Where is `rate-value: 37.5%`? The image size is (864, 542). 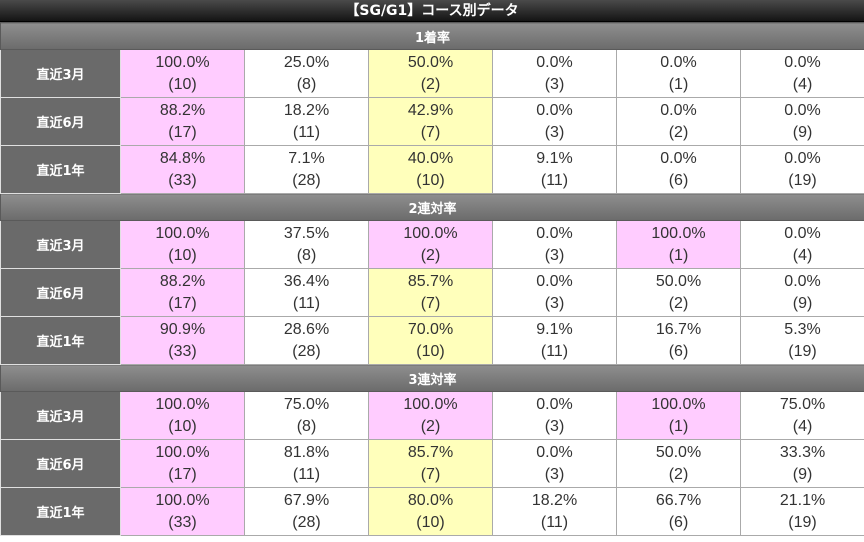 rate-value: 37.5% is located at coordinates (306, 233).